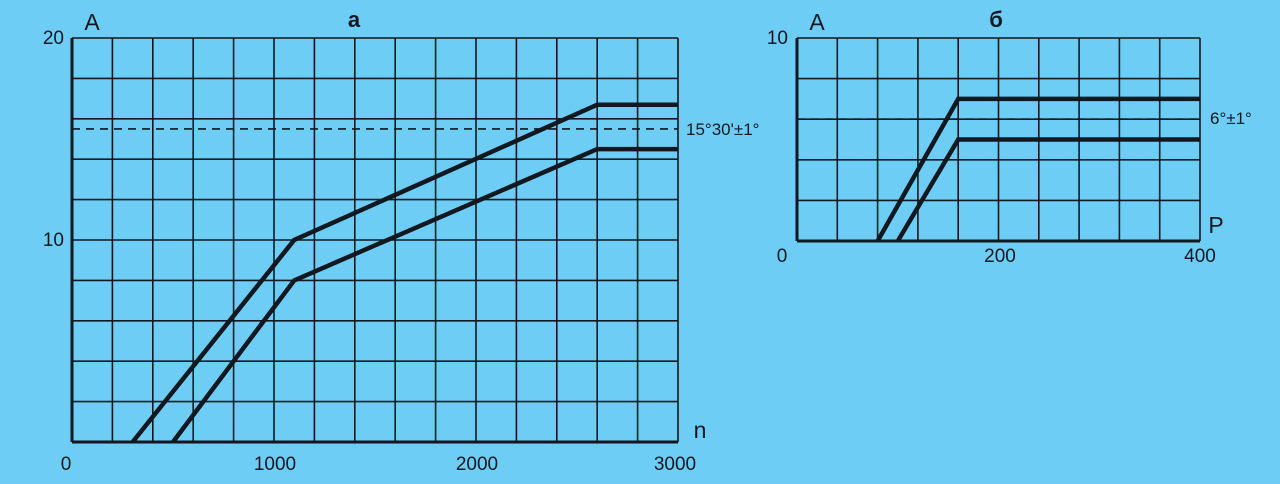 The width and height of the screenshot is (1280, 484). What do you see at coordinates (722, 129) in the screenshot?
I see `chart1-reference-label: 15°30'±1°` at bounding box center [722, 129].